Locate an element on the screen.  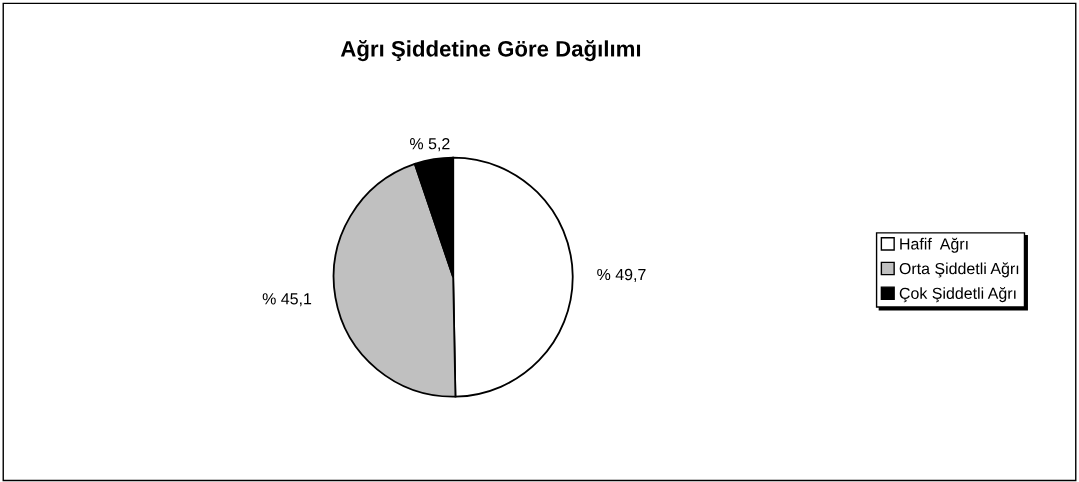
data-label: % 45,1 is located at coordinates (287, 300).